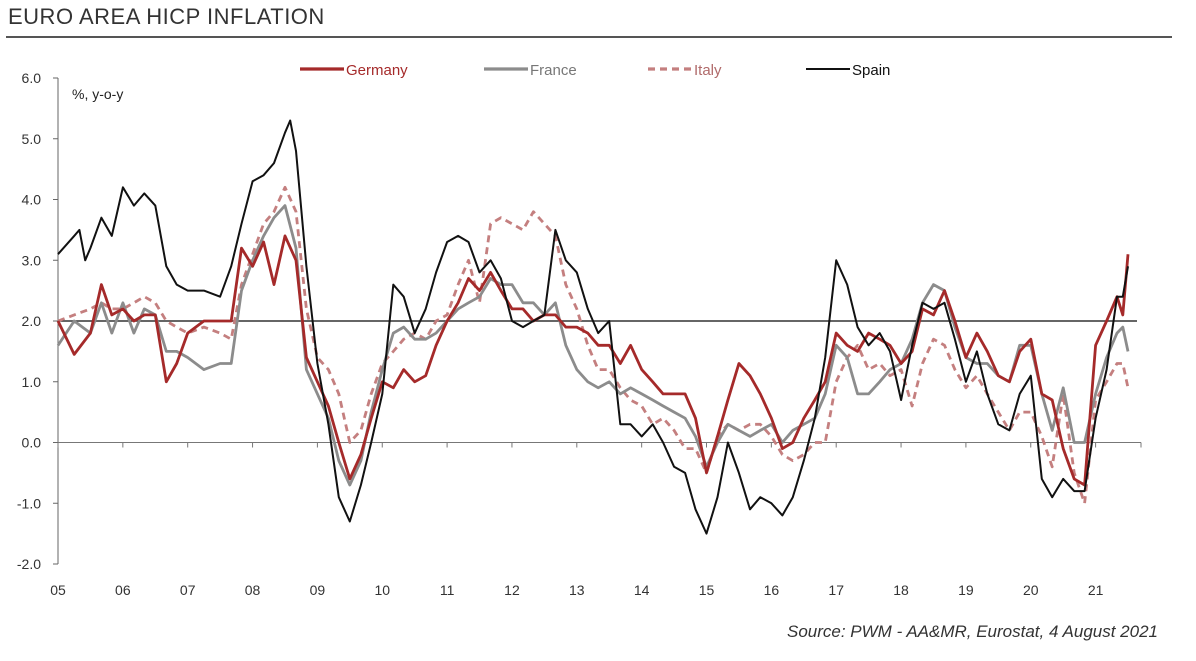 The image size is (1196, 661). I want to click on y-tick-label: 3.0, so click(32, 260).